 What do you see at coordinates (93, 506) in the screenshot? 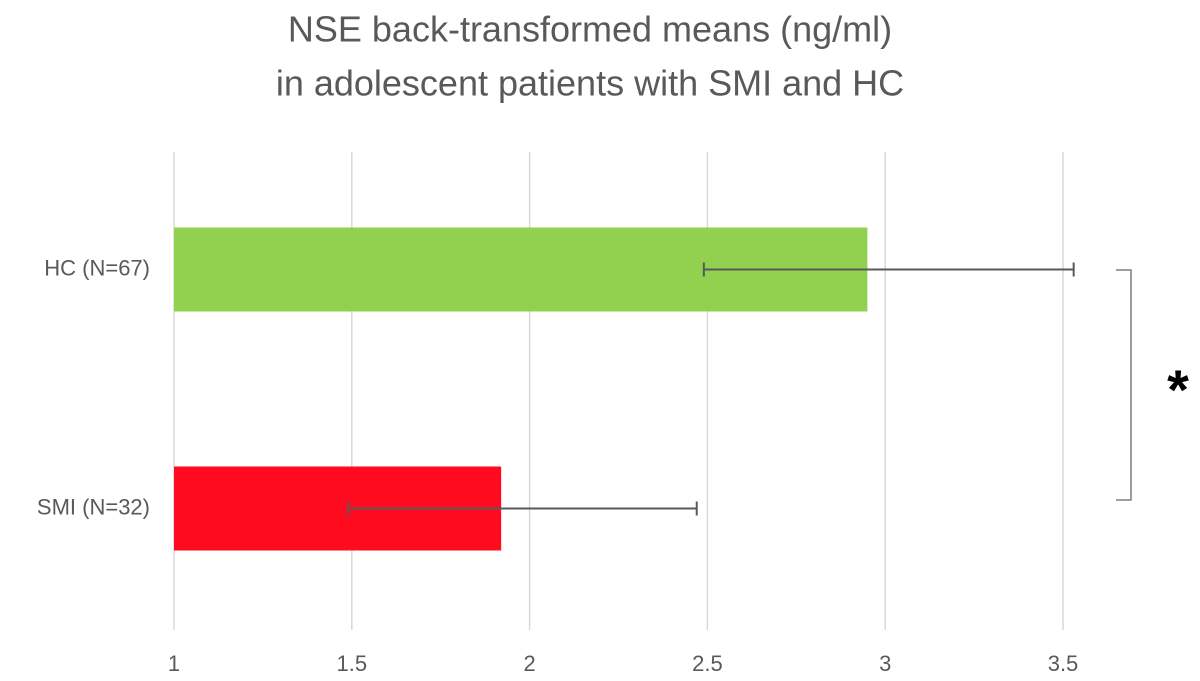
I see `y-tick-label: SMI (N=32)` at bounding box center [93, 506].